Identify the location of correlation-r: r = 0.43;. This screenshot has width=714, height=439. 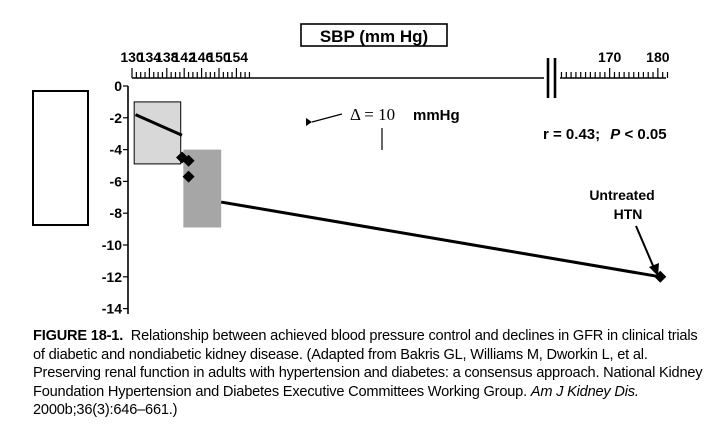
(571, 134).